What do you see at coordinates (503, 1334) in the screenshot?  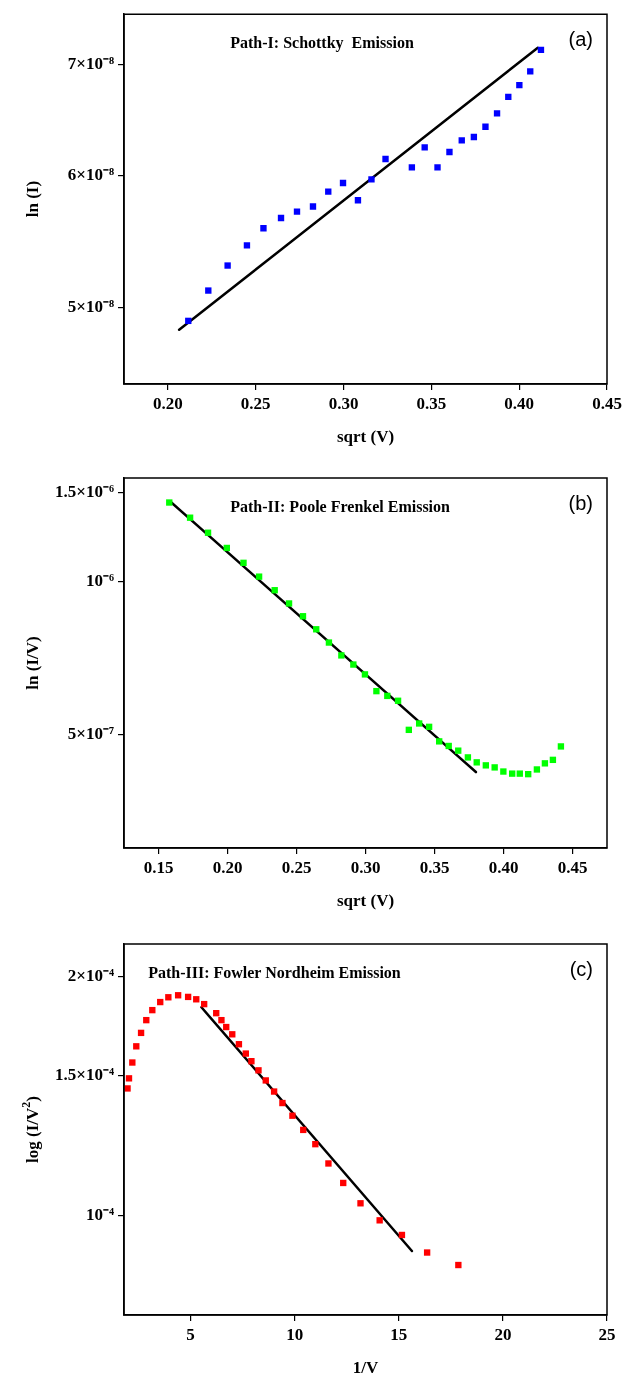 I see `x-tick-label: 20` at bounding box center [503, 1334].